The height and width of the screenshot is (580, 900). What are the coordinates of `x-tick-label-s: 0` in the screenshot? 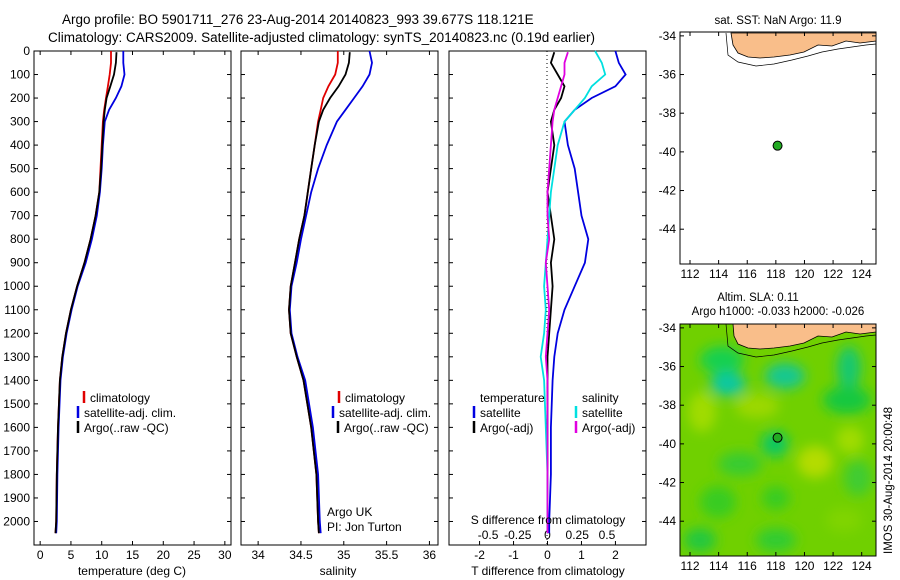 It's located at (547, 535).